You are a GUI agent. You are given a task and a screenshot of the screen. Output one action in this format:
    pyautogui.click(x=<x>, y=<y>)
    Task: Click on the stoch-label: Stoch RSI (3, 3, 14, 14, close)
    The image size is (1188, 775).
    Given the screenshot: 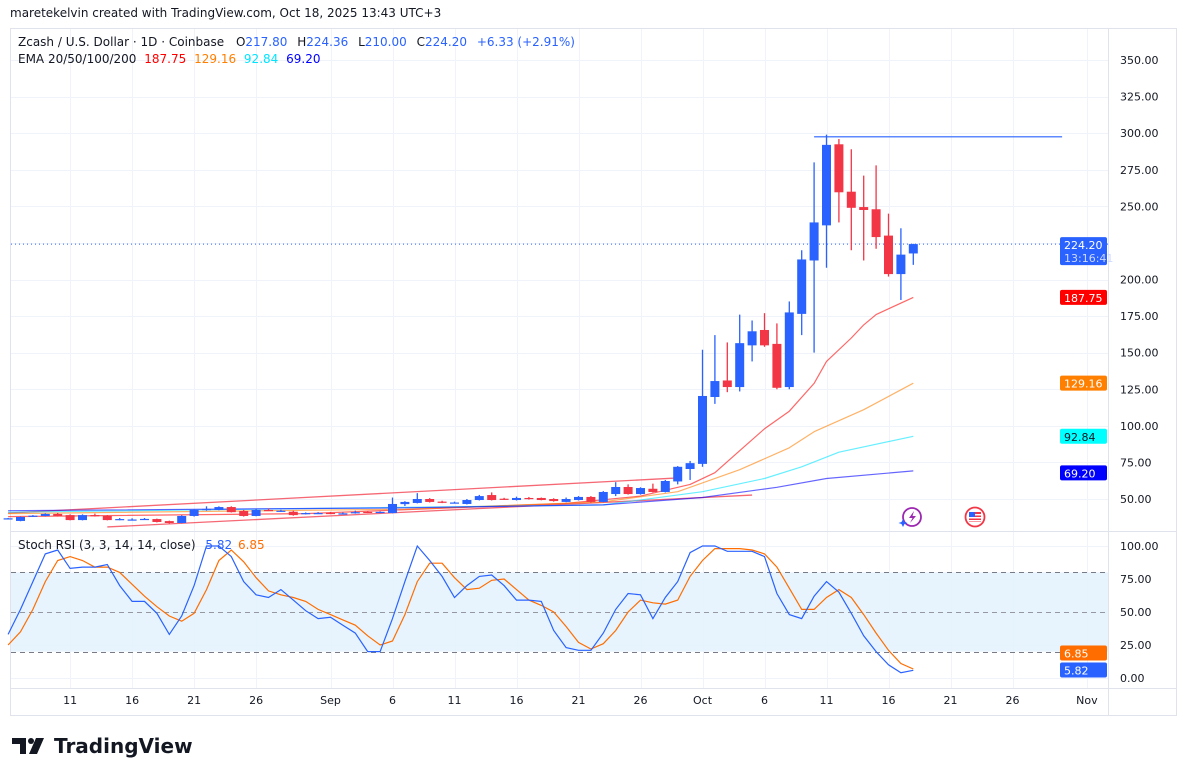 What is the action you would take?
    pyautogui.click(x=107, y=545)
    